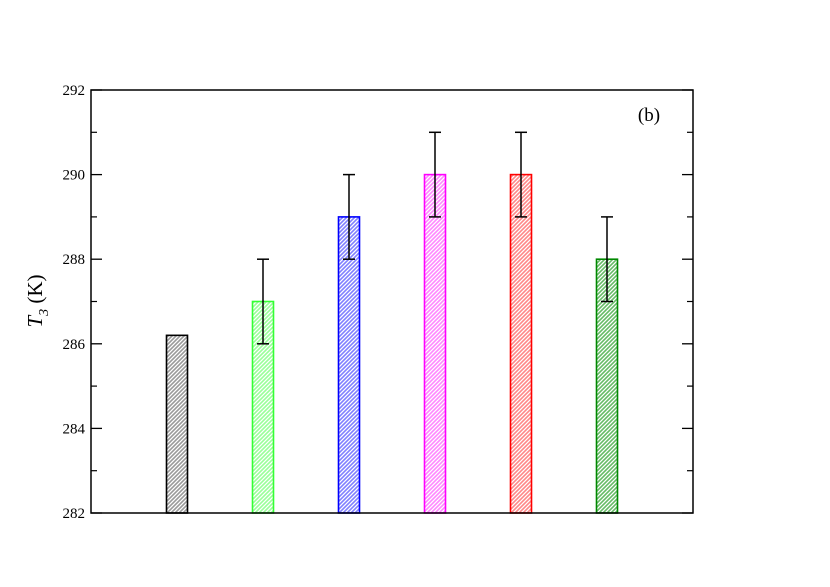 Image resolution: width=830 pixels, height=587 pixels. I want to click on y-axis-label: T3 (K), so click(37, 300).